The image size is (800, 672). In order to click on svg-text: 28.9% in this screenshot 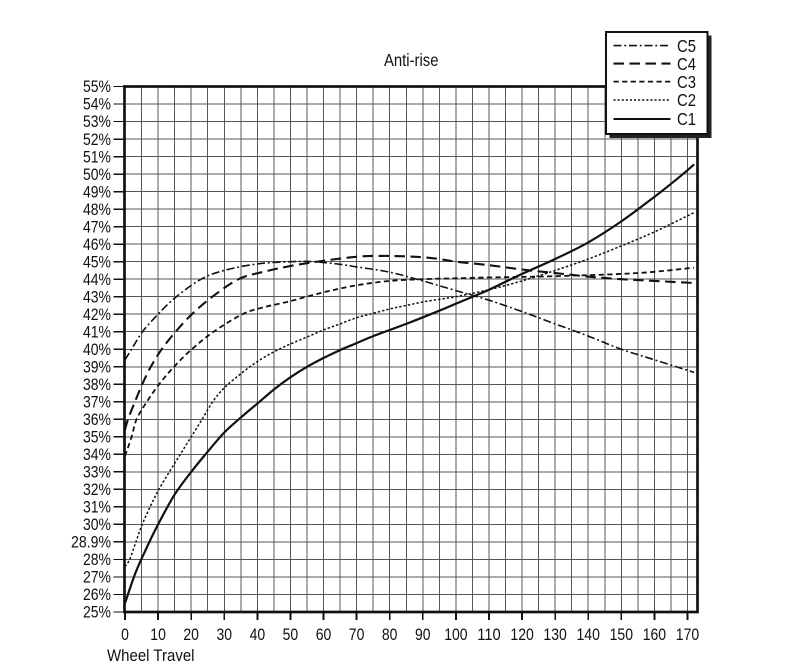, I will do `click(91, 543)`.